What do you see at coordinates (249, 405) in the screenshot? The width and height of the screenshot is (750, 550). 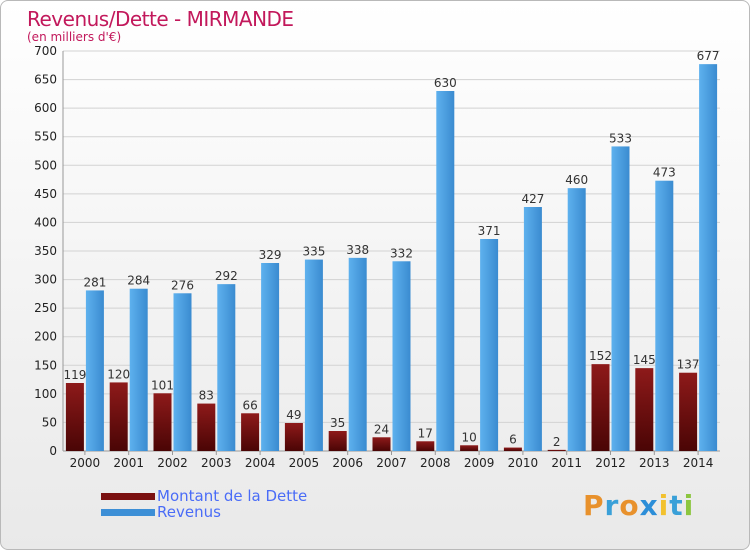 I see `data-label-dette: 66` at bounding box center [249, 405].